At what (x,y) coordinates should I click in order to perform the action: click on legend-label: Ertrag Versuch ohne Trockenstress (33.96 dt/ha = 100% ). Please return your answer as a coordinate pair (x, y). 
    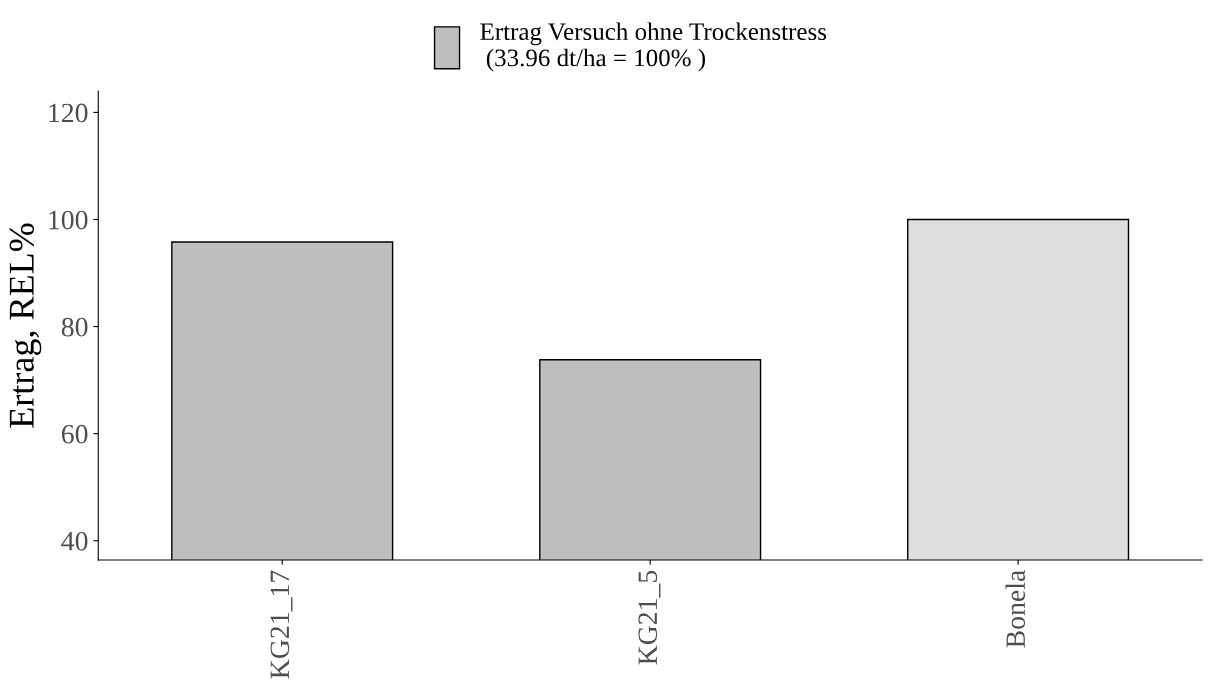
    Looking at the image, I should click on (653, 47).